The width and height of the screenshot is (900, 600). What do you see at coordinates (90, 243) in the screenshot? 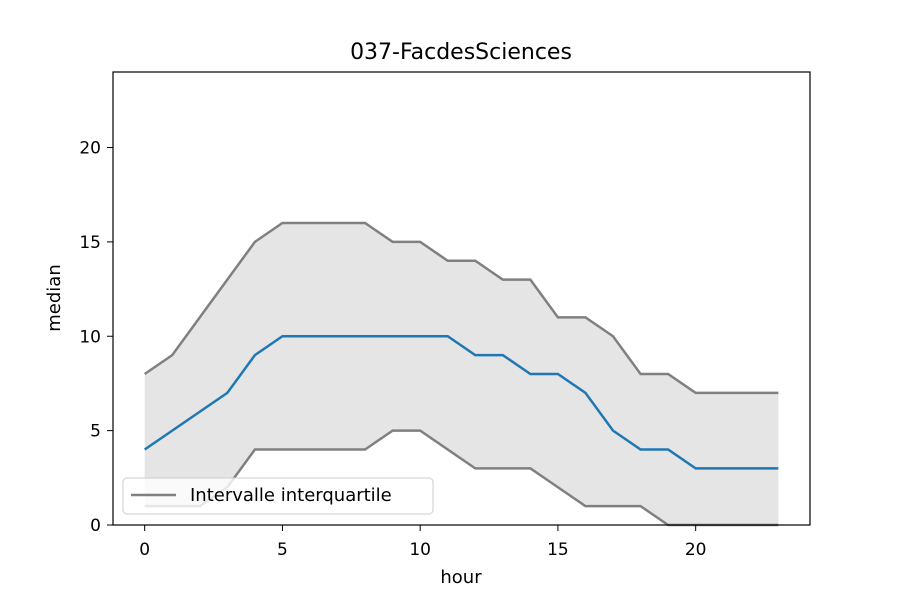
I see `y-tick-label: 15` at bounding box center [90, 243].